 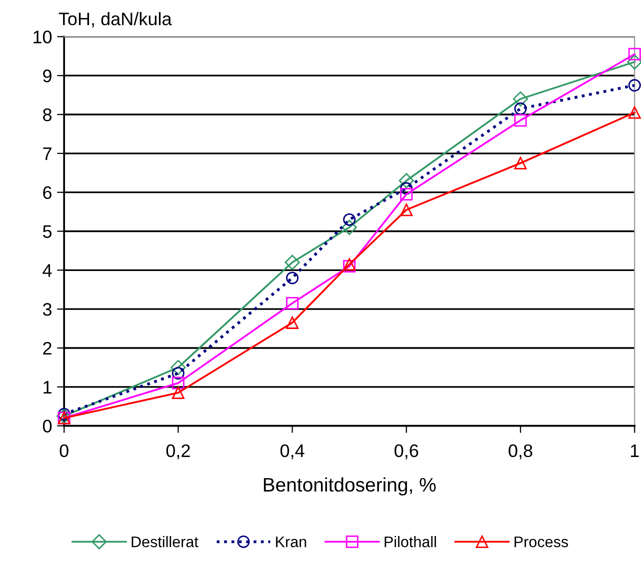 What do you see at coordinates (541, 542) in the screenshot?
I see `legend-label: Process` at bounding box center [541, 542].